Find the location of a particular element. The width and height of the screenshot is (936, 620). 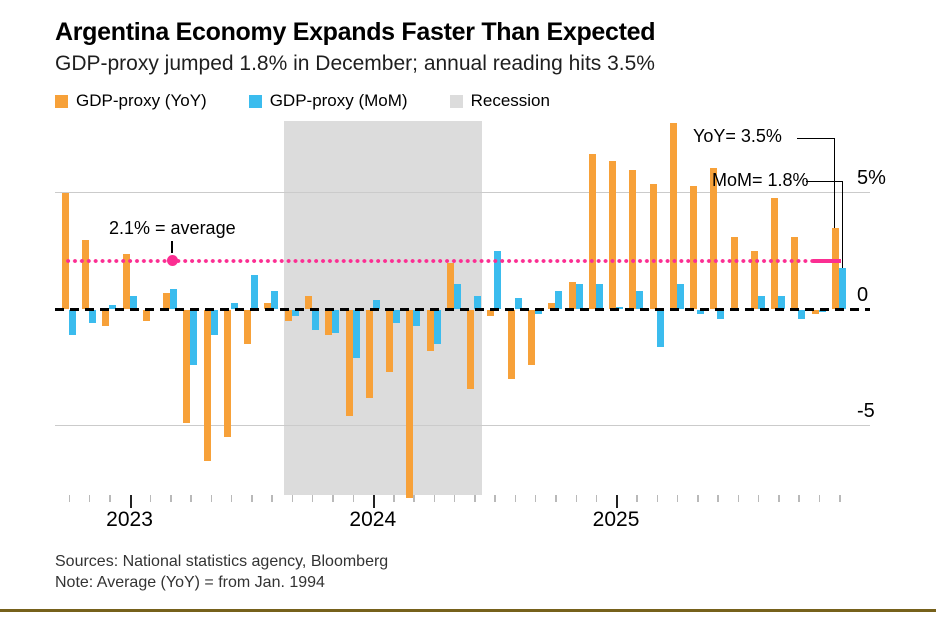

yoy-callout-connector-line is located at coordinates (816, 183).